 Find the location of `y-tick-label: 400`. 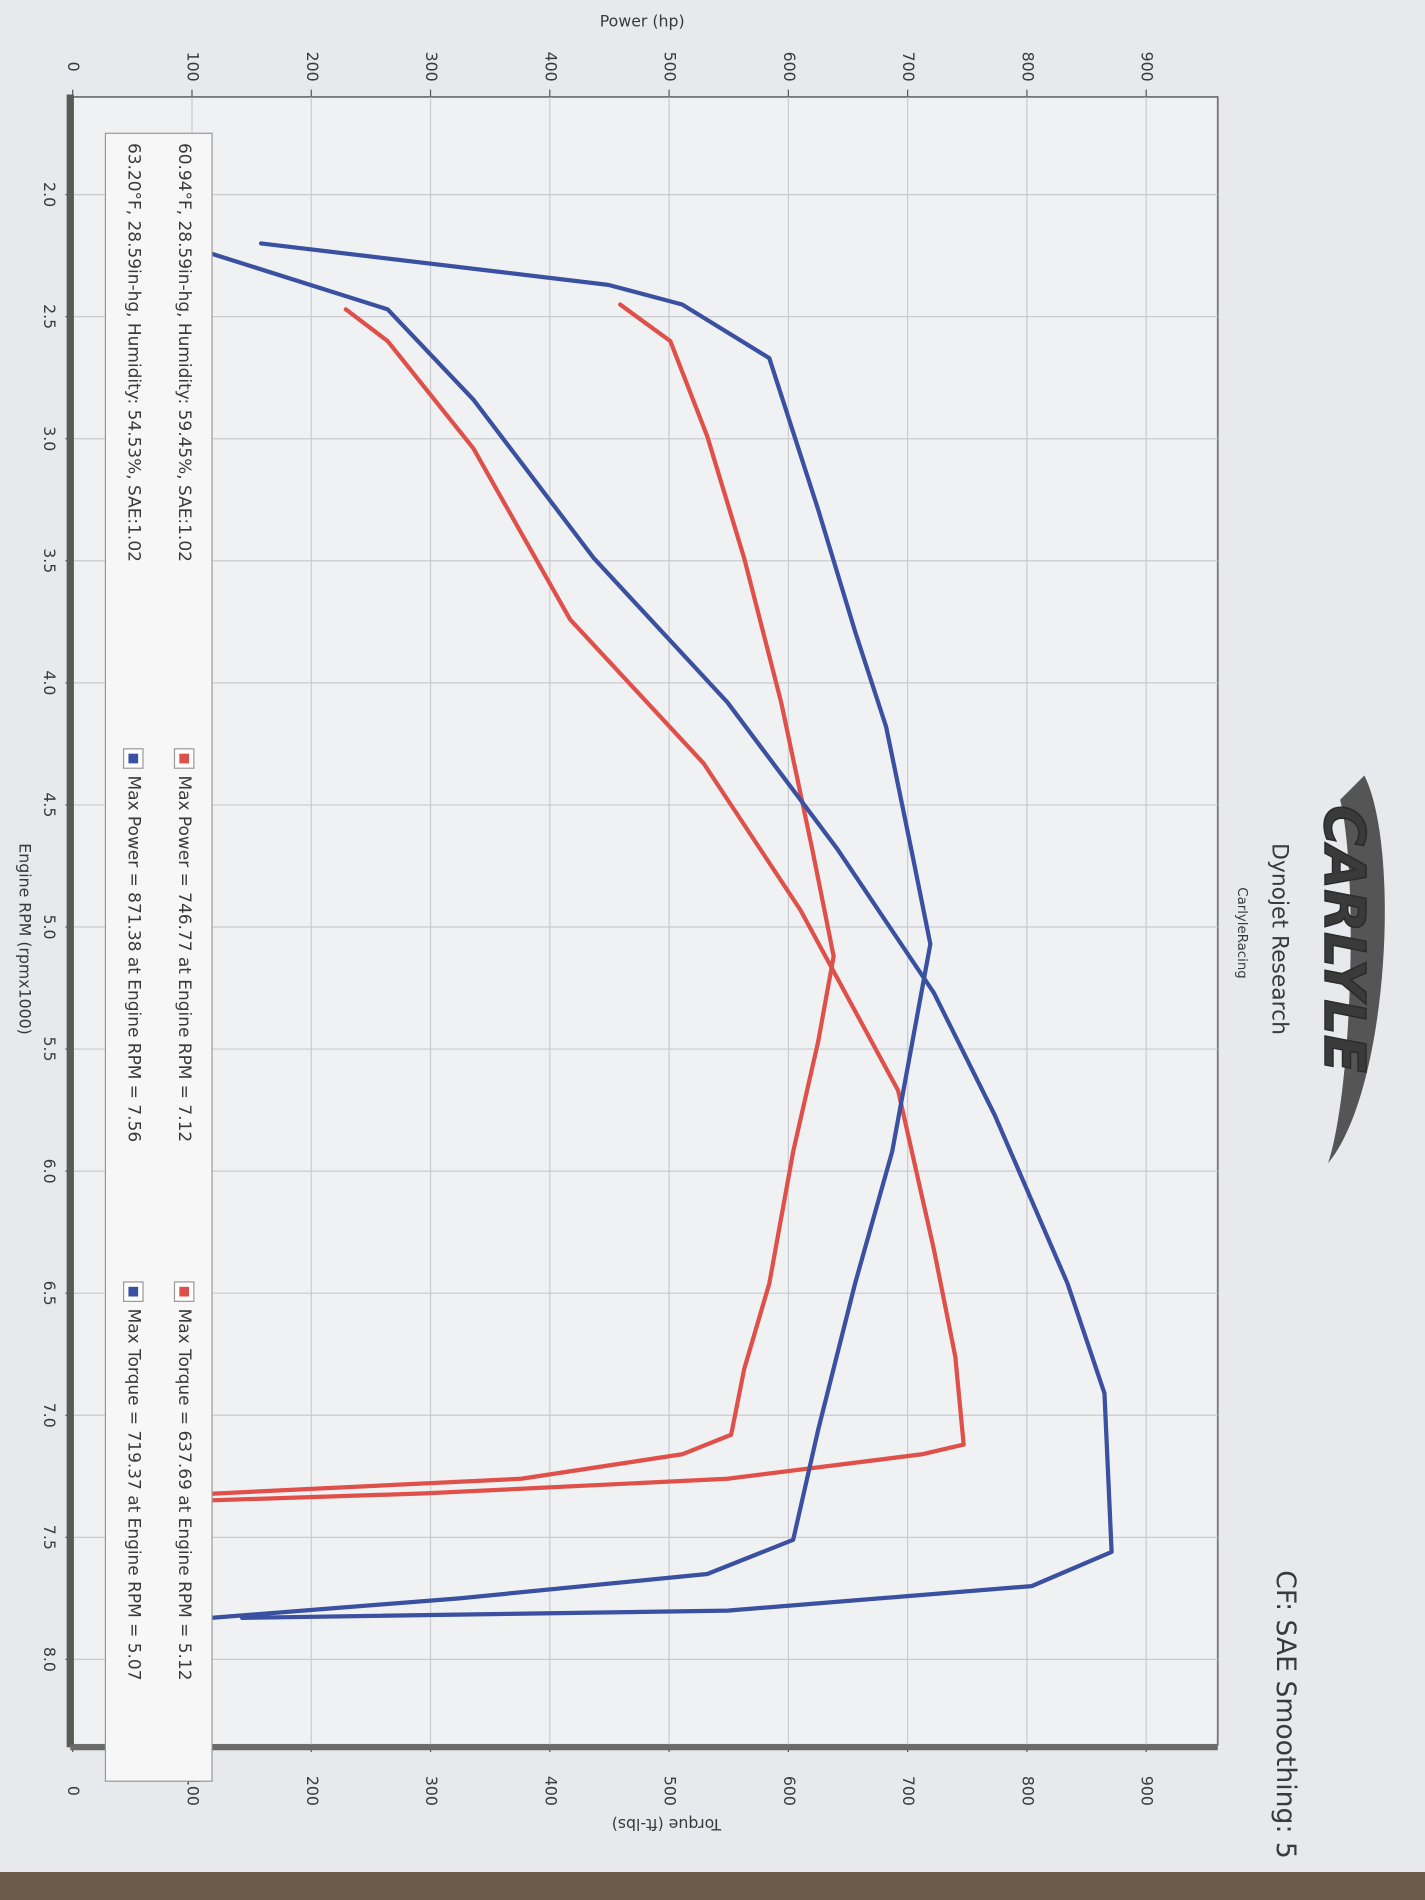

y-tick-label: 400 is located at coordinates (550, 67).